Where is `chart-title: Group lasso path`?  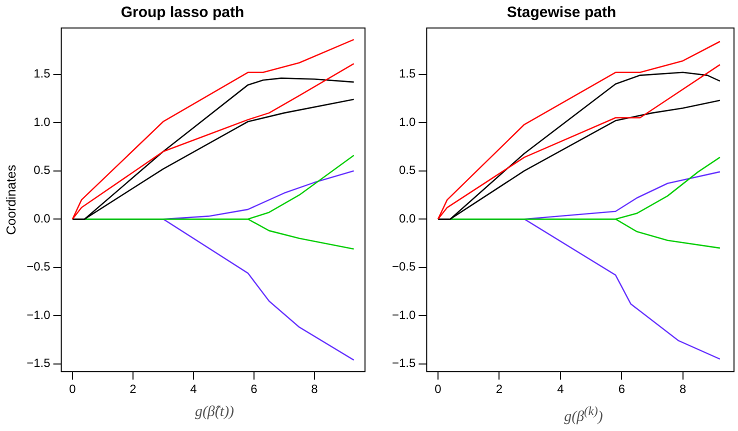
chart-title: Group lasso path is located at coordinates (182, 13).